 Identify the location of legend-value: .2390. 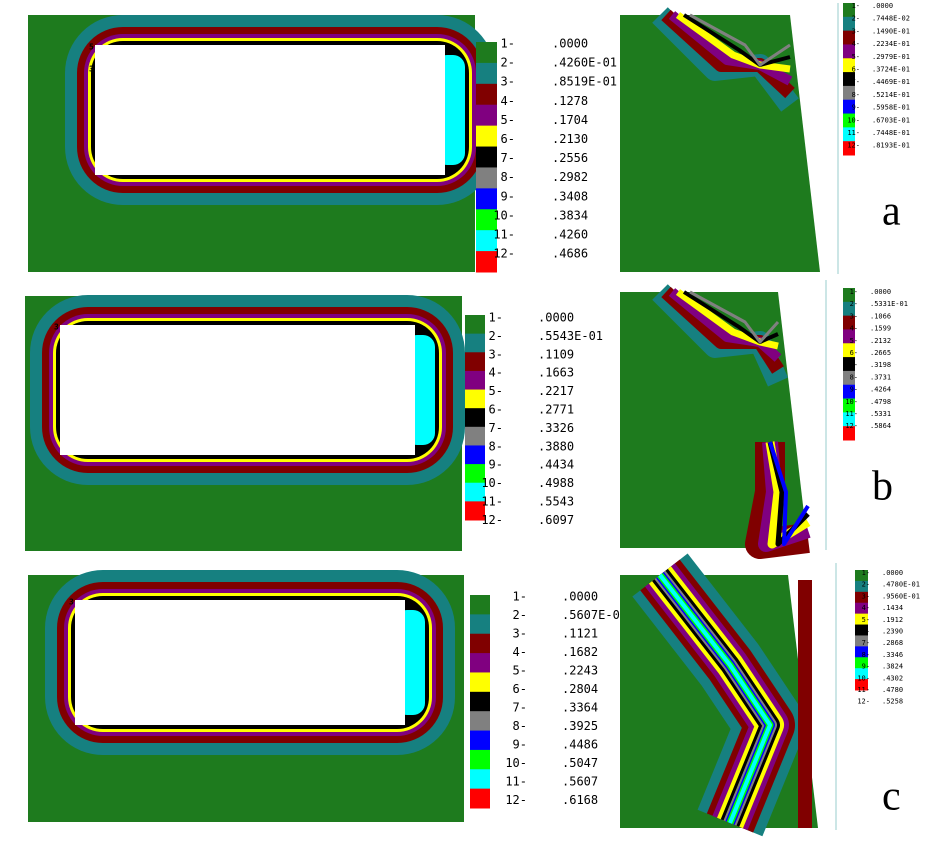
(892, 632).